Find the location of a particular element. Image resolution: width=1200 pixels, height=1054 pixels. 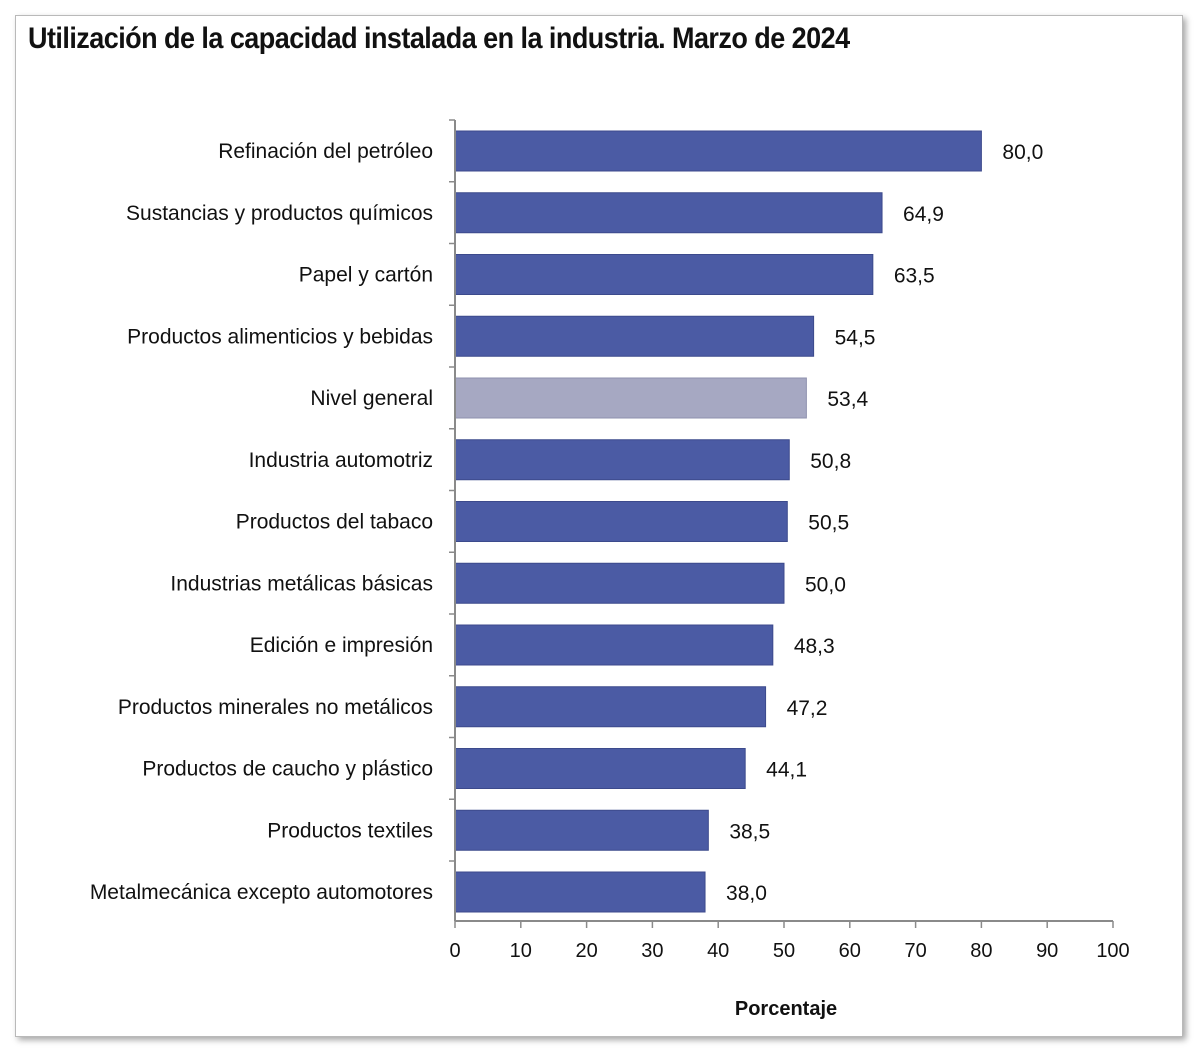

value-label-industrias-metalicas-basicas: 50,0 is located at coordinates (825, 584).